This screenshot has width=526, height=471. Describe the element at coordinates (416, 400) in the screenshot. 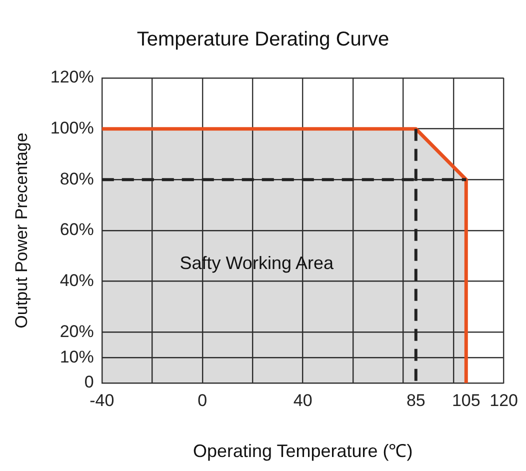

I see `x-tick-label: 85` at that location.